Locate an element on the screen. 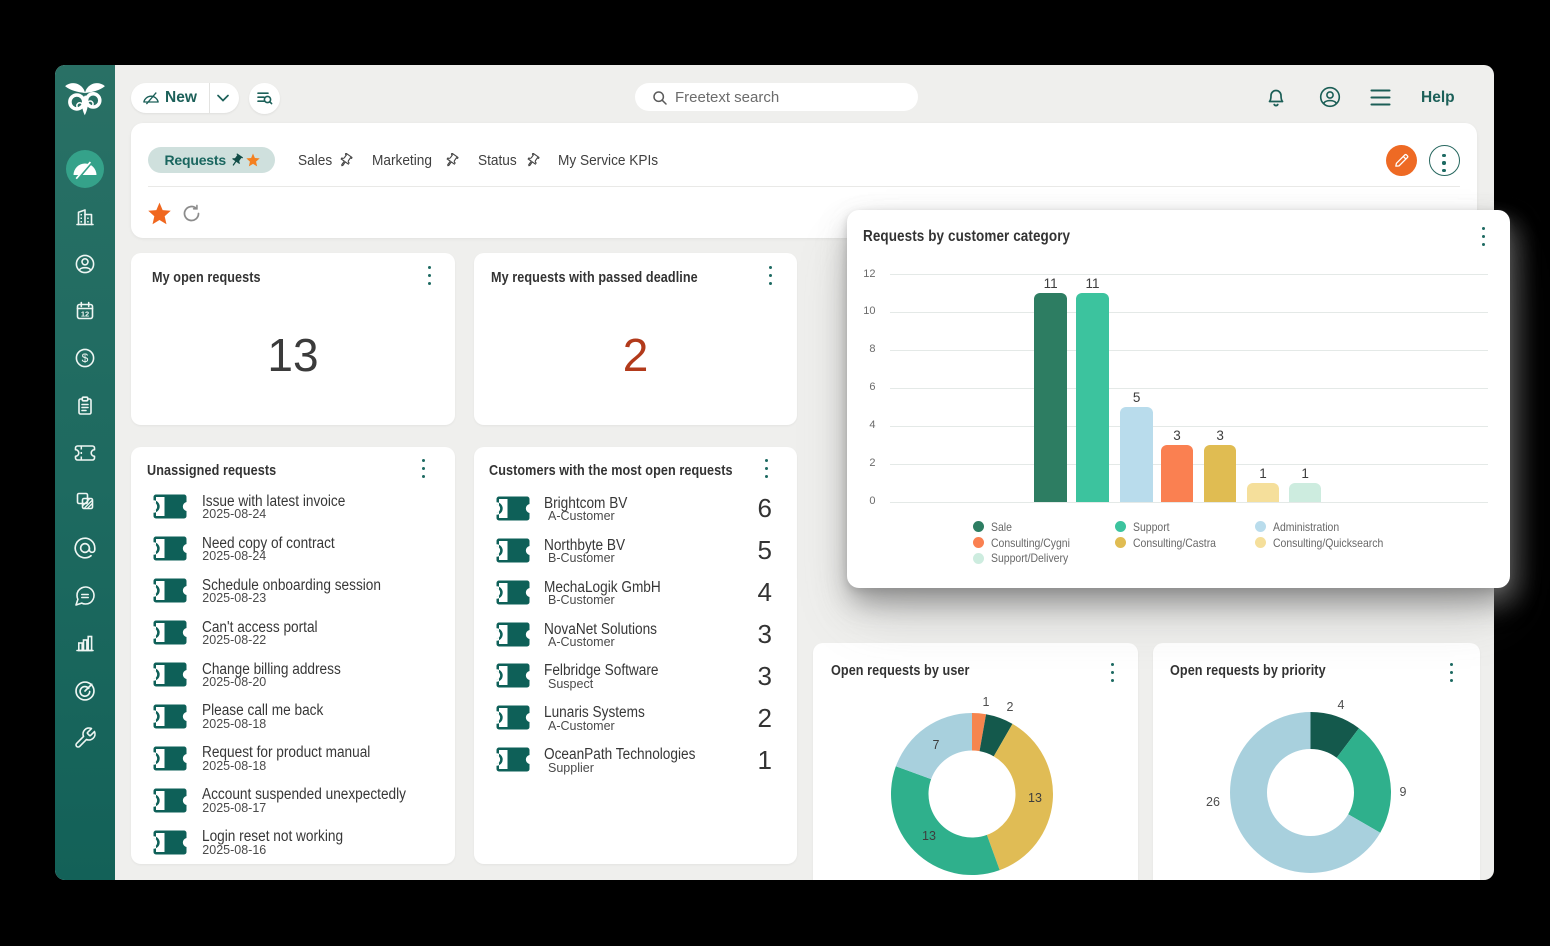 The height and width of the screenshot is (946, 1550). svg-text: 1 is located at coordinates (986, 702).